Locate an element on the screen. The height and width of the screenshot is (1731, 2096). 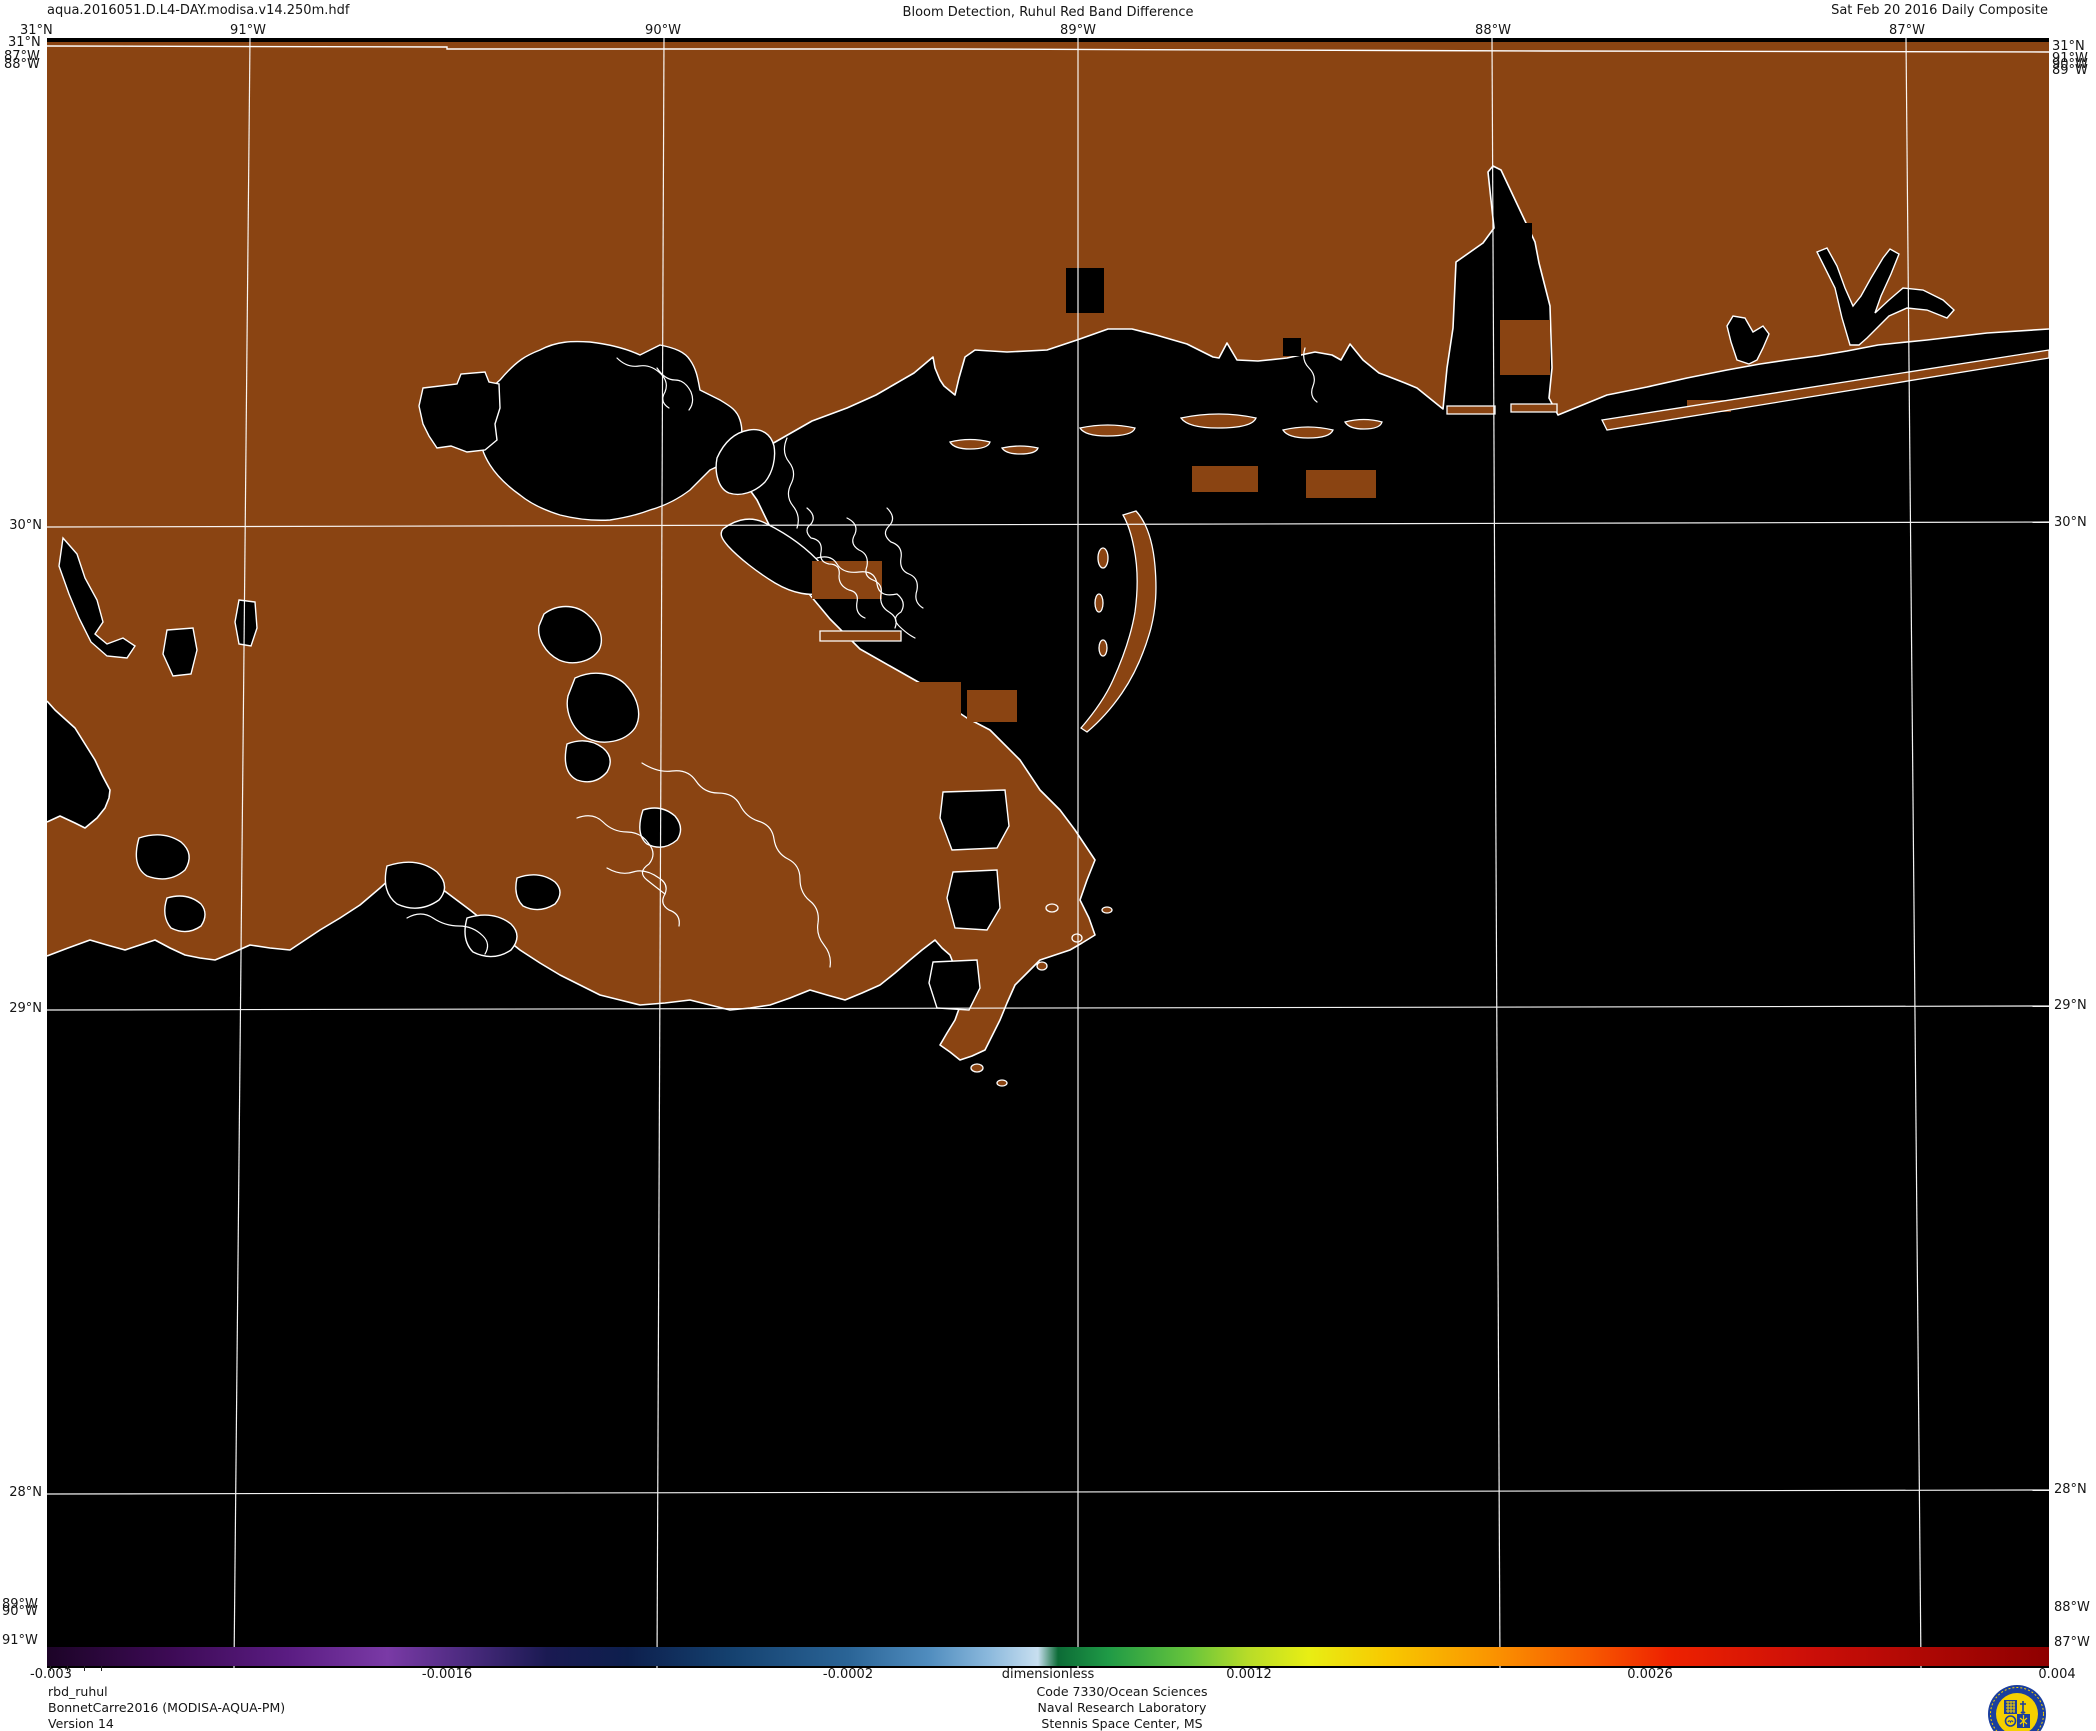
axis-label-lat-topright: 31°N is located at coordinates (2068, 46).